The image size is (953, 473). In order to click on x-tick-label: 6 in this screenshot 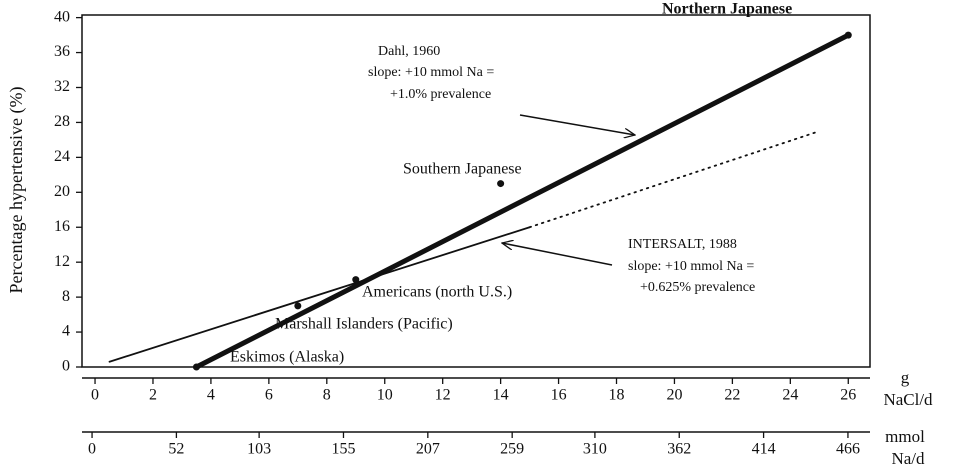, I will do `click(269, 395)`.